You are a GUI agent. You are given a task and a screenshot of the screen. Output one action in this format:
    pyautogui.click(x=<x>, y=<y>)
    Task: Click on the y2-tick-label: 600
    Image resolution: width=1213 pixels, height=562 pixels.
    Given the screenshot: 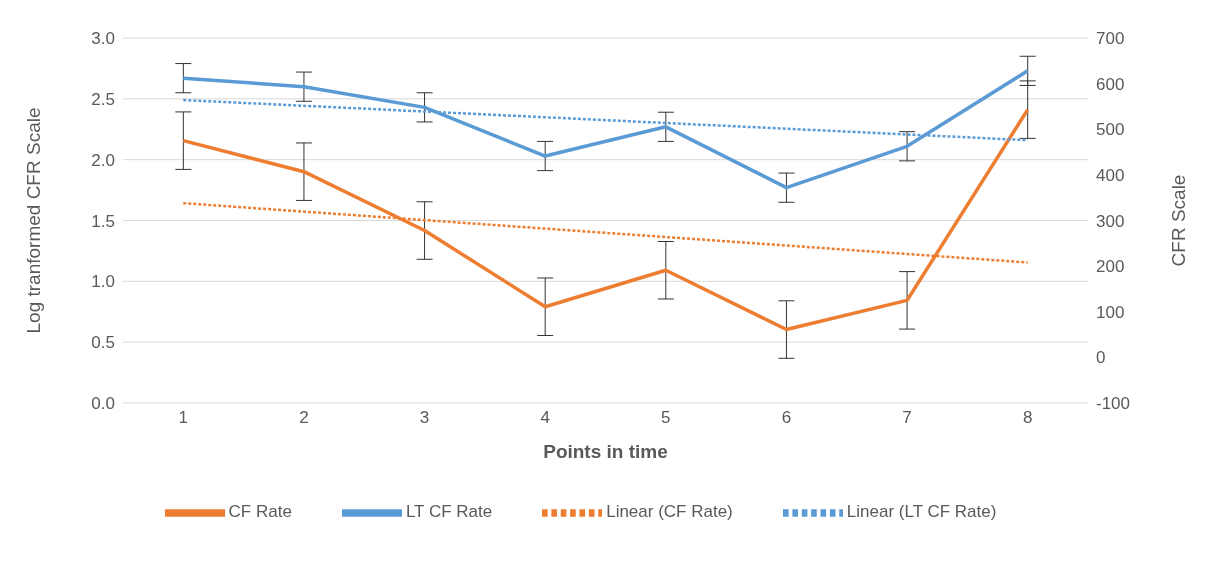 What is the action you would take?
    pyautogui.click(x=1110, y=84)
    